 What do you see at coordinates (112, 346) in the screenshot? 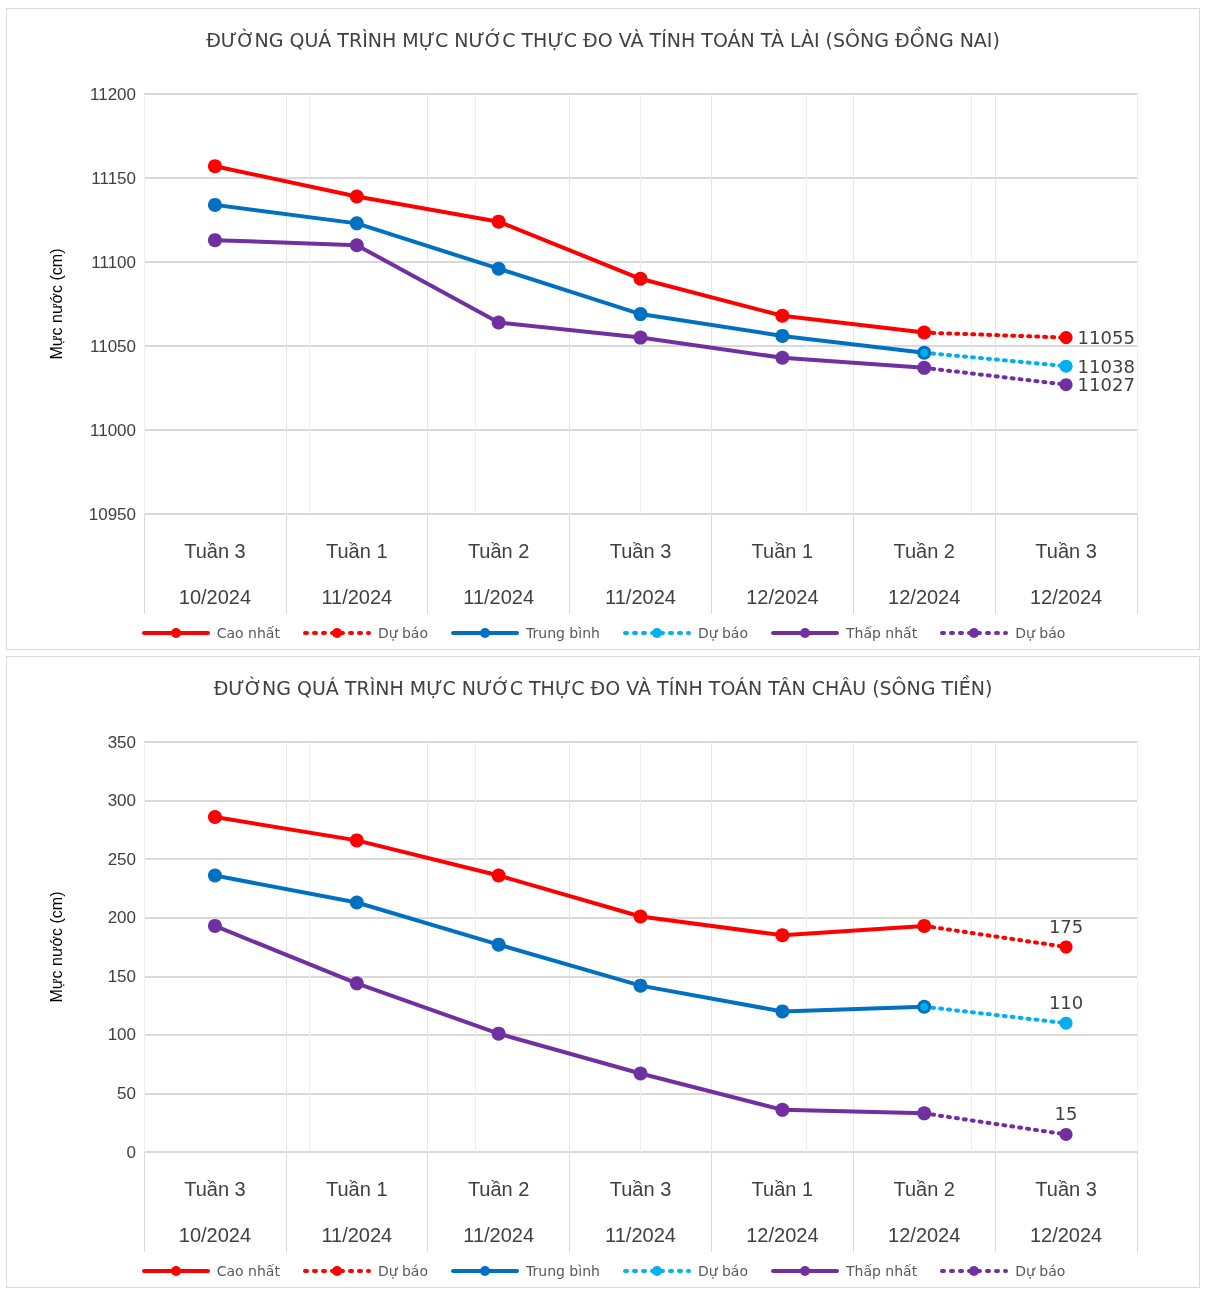
I see `y-tick-label: 11050` at bounding box center [112, 346].